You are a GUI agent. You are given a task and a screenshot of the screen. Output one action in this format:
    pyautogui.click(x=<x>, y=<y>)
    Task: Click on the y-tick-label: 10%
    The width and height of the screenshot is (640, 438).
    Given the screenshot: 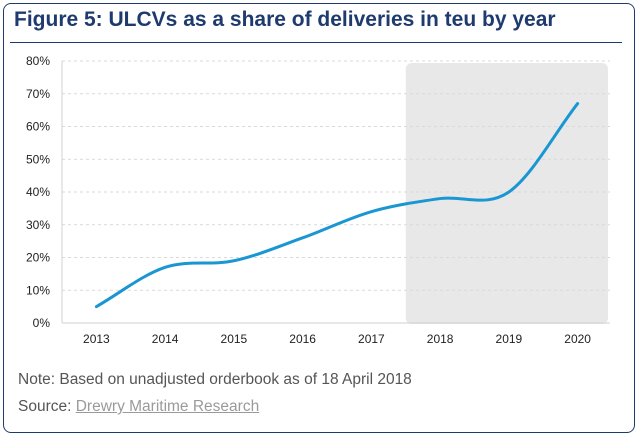 What is the action you would take?
    pyautogui.click(x=38, y=290)
    